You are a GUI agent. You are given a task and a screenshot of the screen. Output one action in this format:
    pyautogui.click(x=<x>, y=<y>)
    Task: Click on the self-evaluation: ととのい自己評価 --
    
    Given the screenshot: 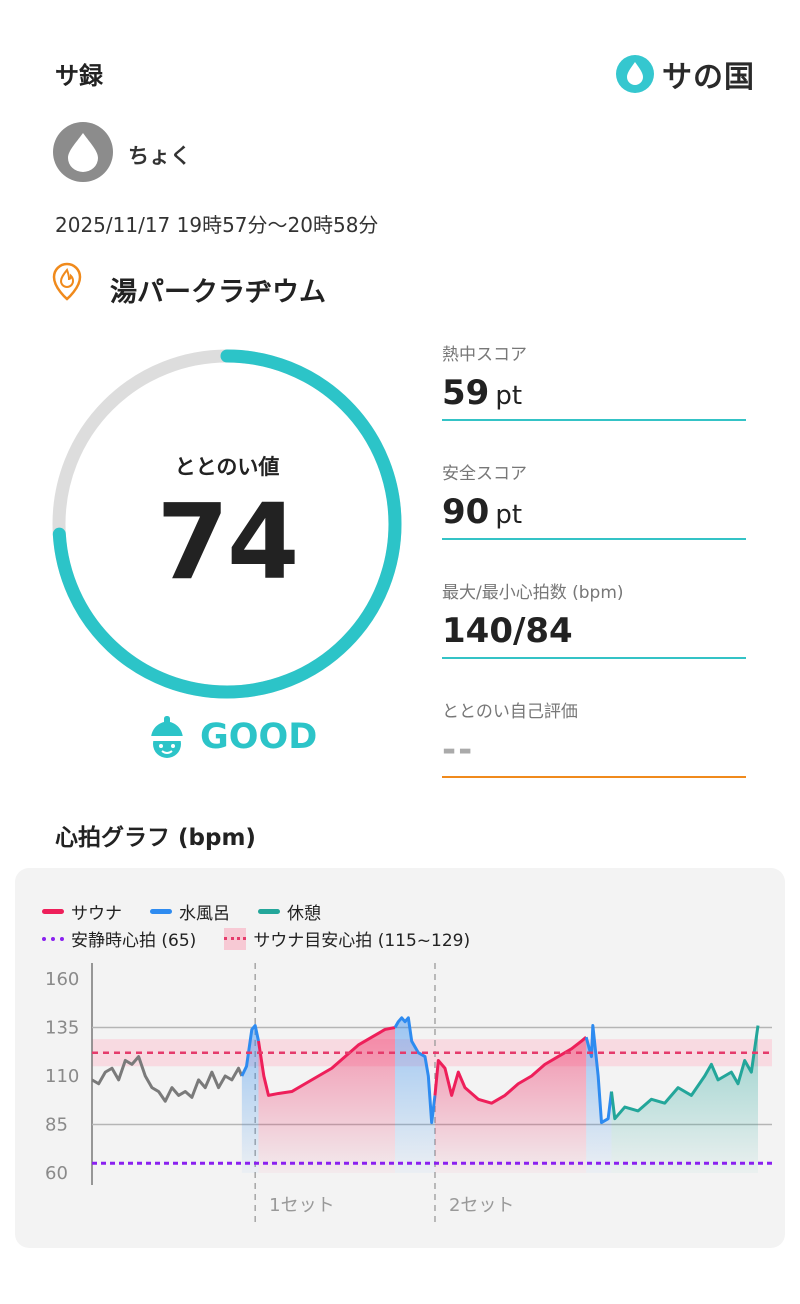 What is the action you would take?
    pyautogui.click(x=594, y=737)
    